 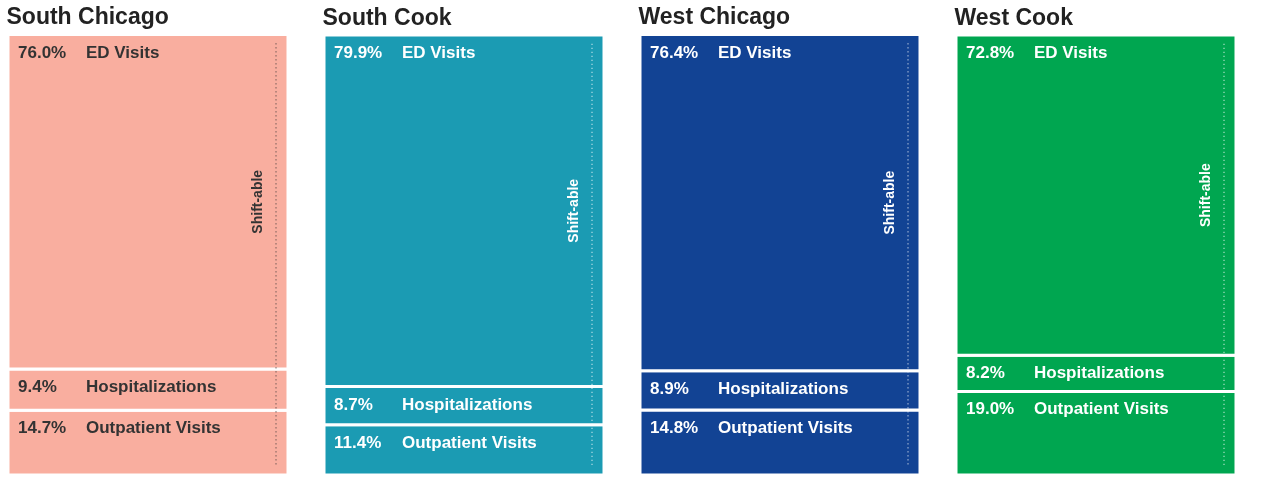 I want to click on data-label: 14.8%, so click(x=674, y=427).